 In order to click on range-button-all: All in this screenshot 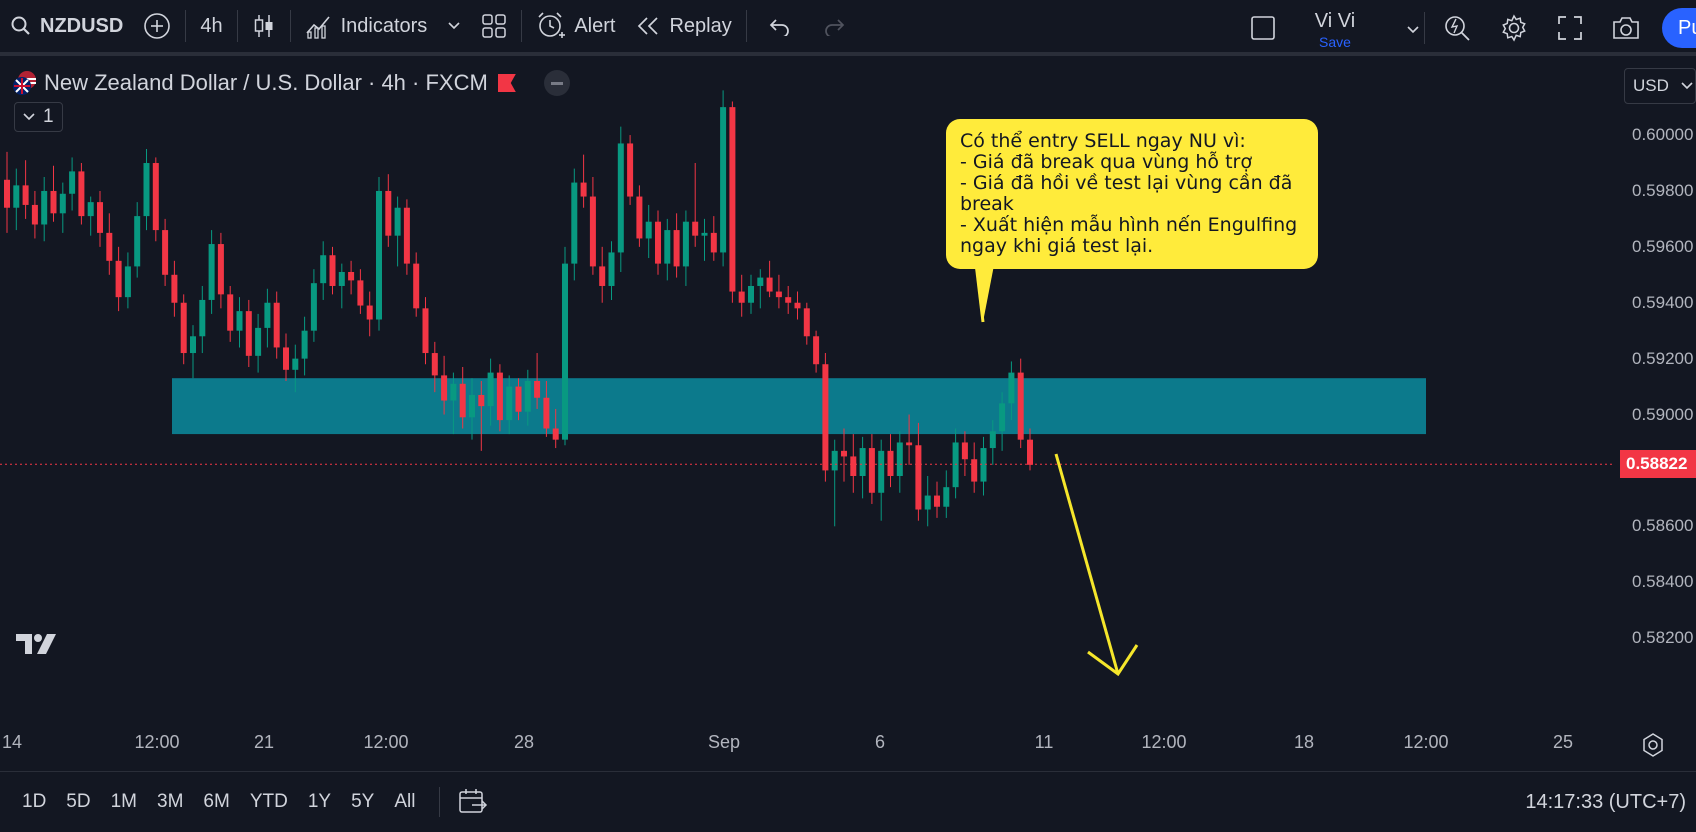, I will do `click(405, 801)`.